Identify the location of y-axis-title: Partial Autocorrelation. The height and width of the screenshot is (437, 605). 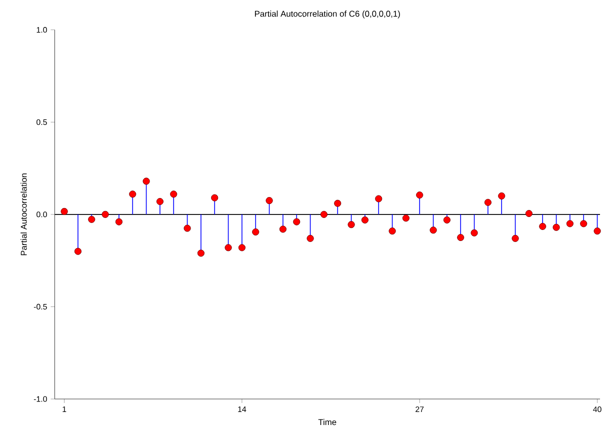
(23, 215).